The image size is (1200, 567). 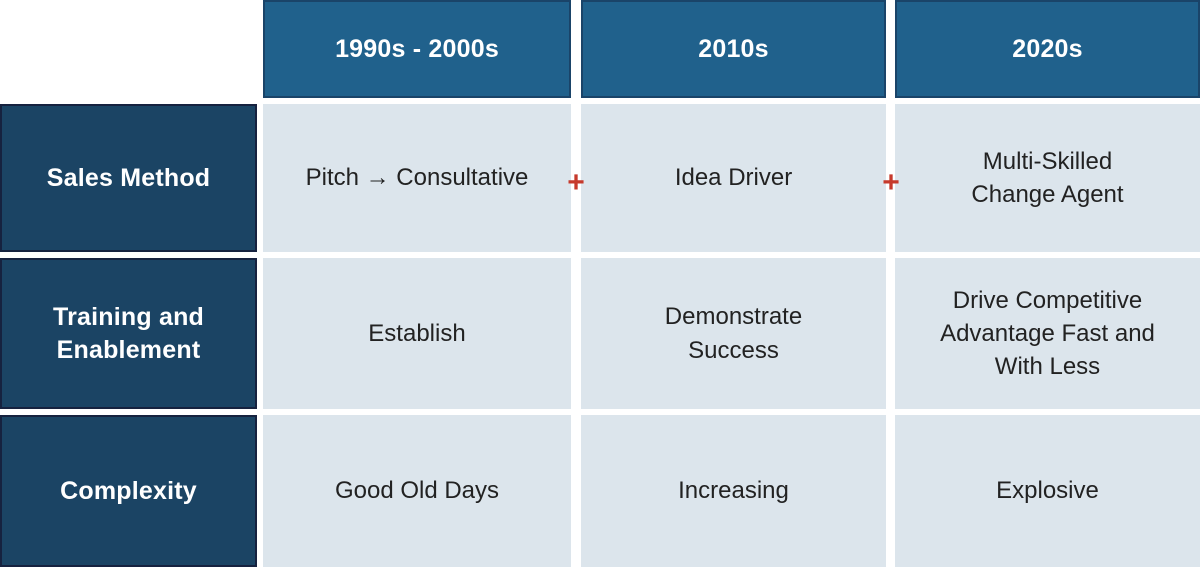 What do you see at coordinates (733, 49) in the screenshot?
I see `column-header-2010s: 2010s` at bounding box center [733, 49].